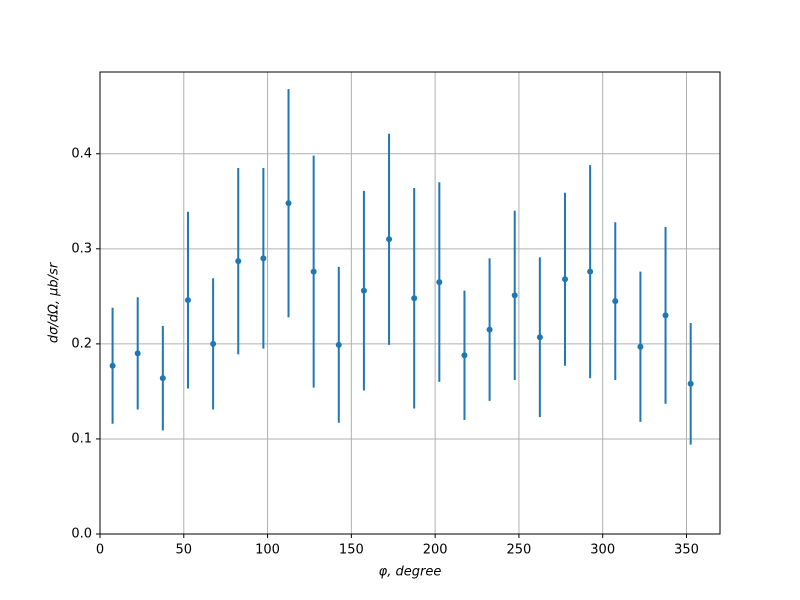 This screenshot has width=800, height=600. Describe the element at coordinates (54, 302) in the screenshot. I see `y-axis-label: dσ/dΩ, μb/sr` at that location.